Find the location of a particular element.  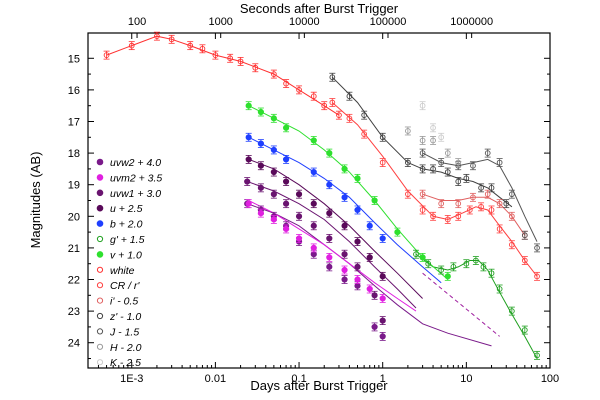

x2-tick-label: 1000000 is located at coordinates (471, 22).